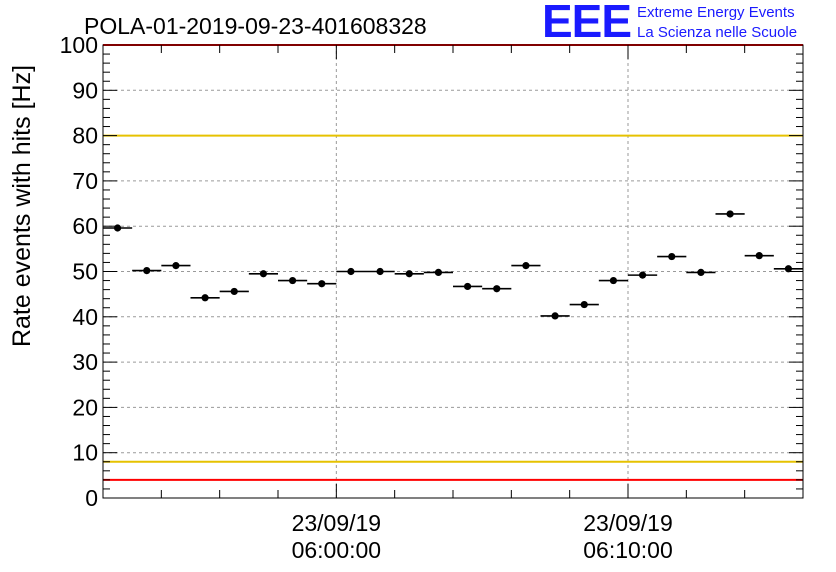 This screenshot has height=572, width=836. I want to click on y-tick-label: 50, so click(85, 272).